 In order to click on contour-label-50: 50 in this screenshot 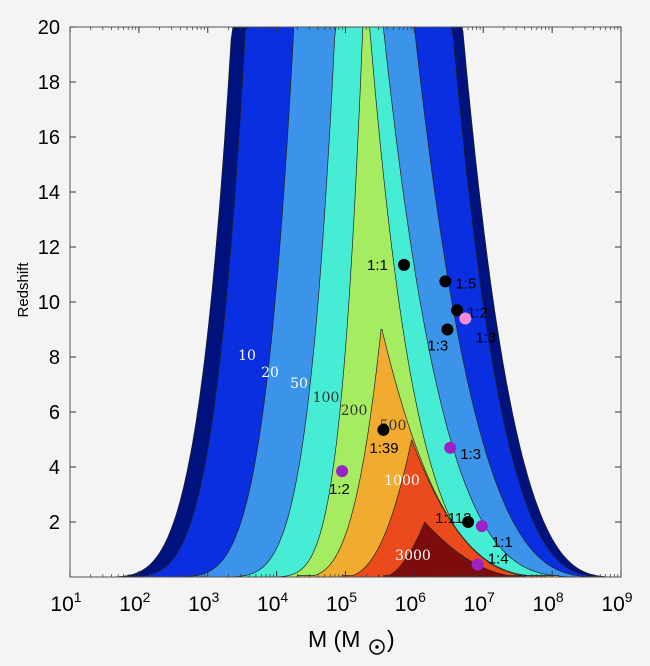, I will do `click(299, 384)`.